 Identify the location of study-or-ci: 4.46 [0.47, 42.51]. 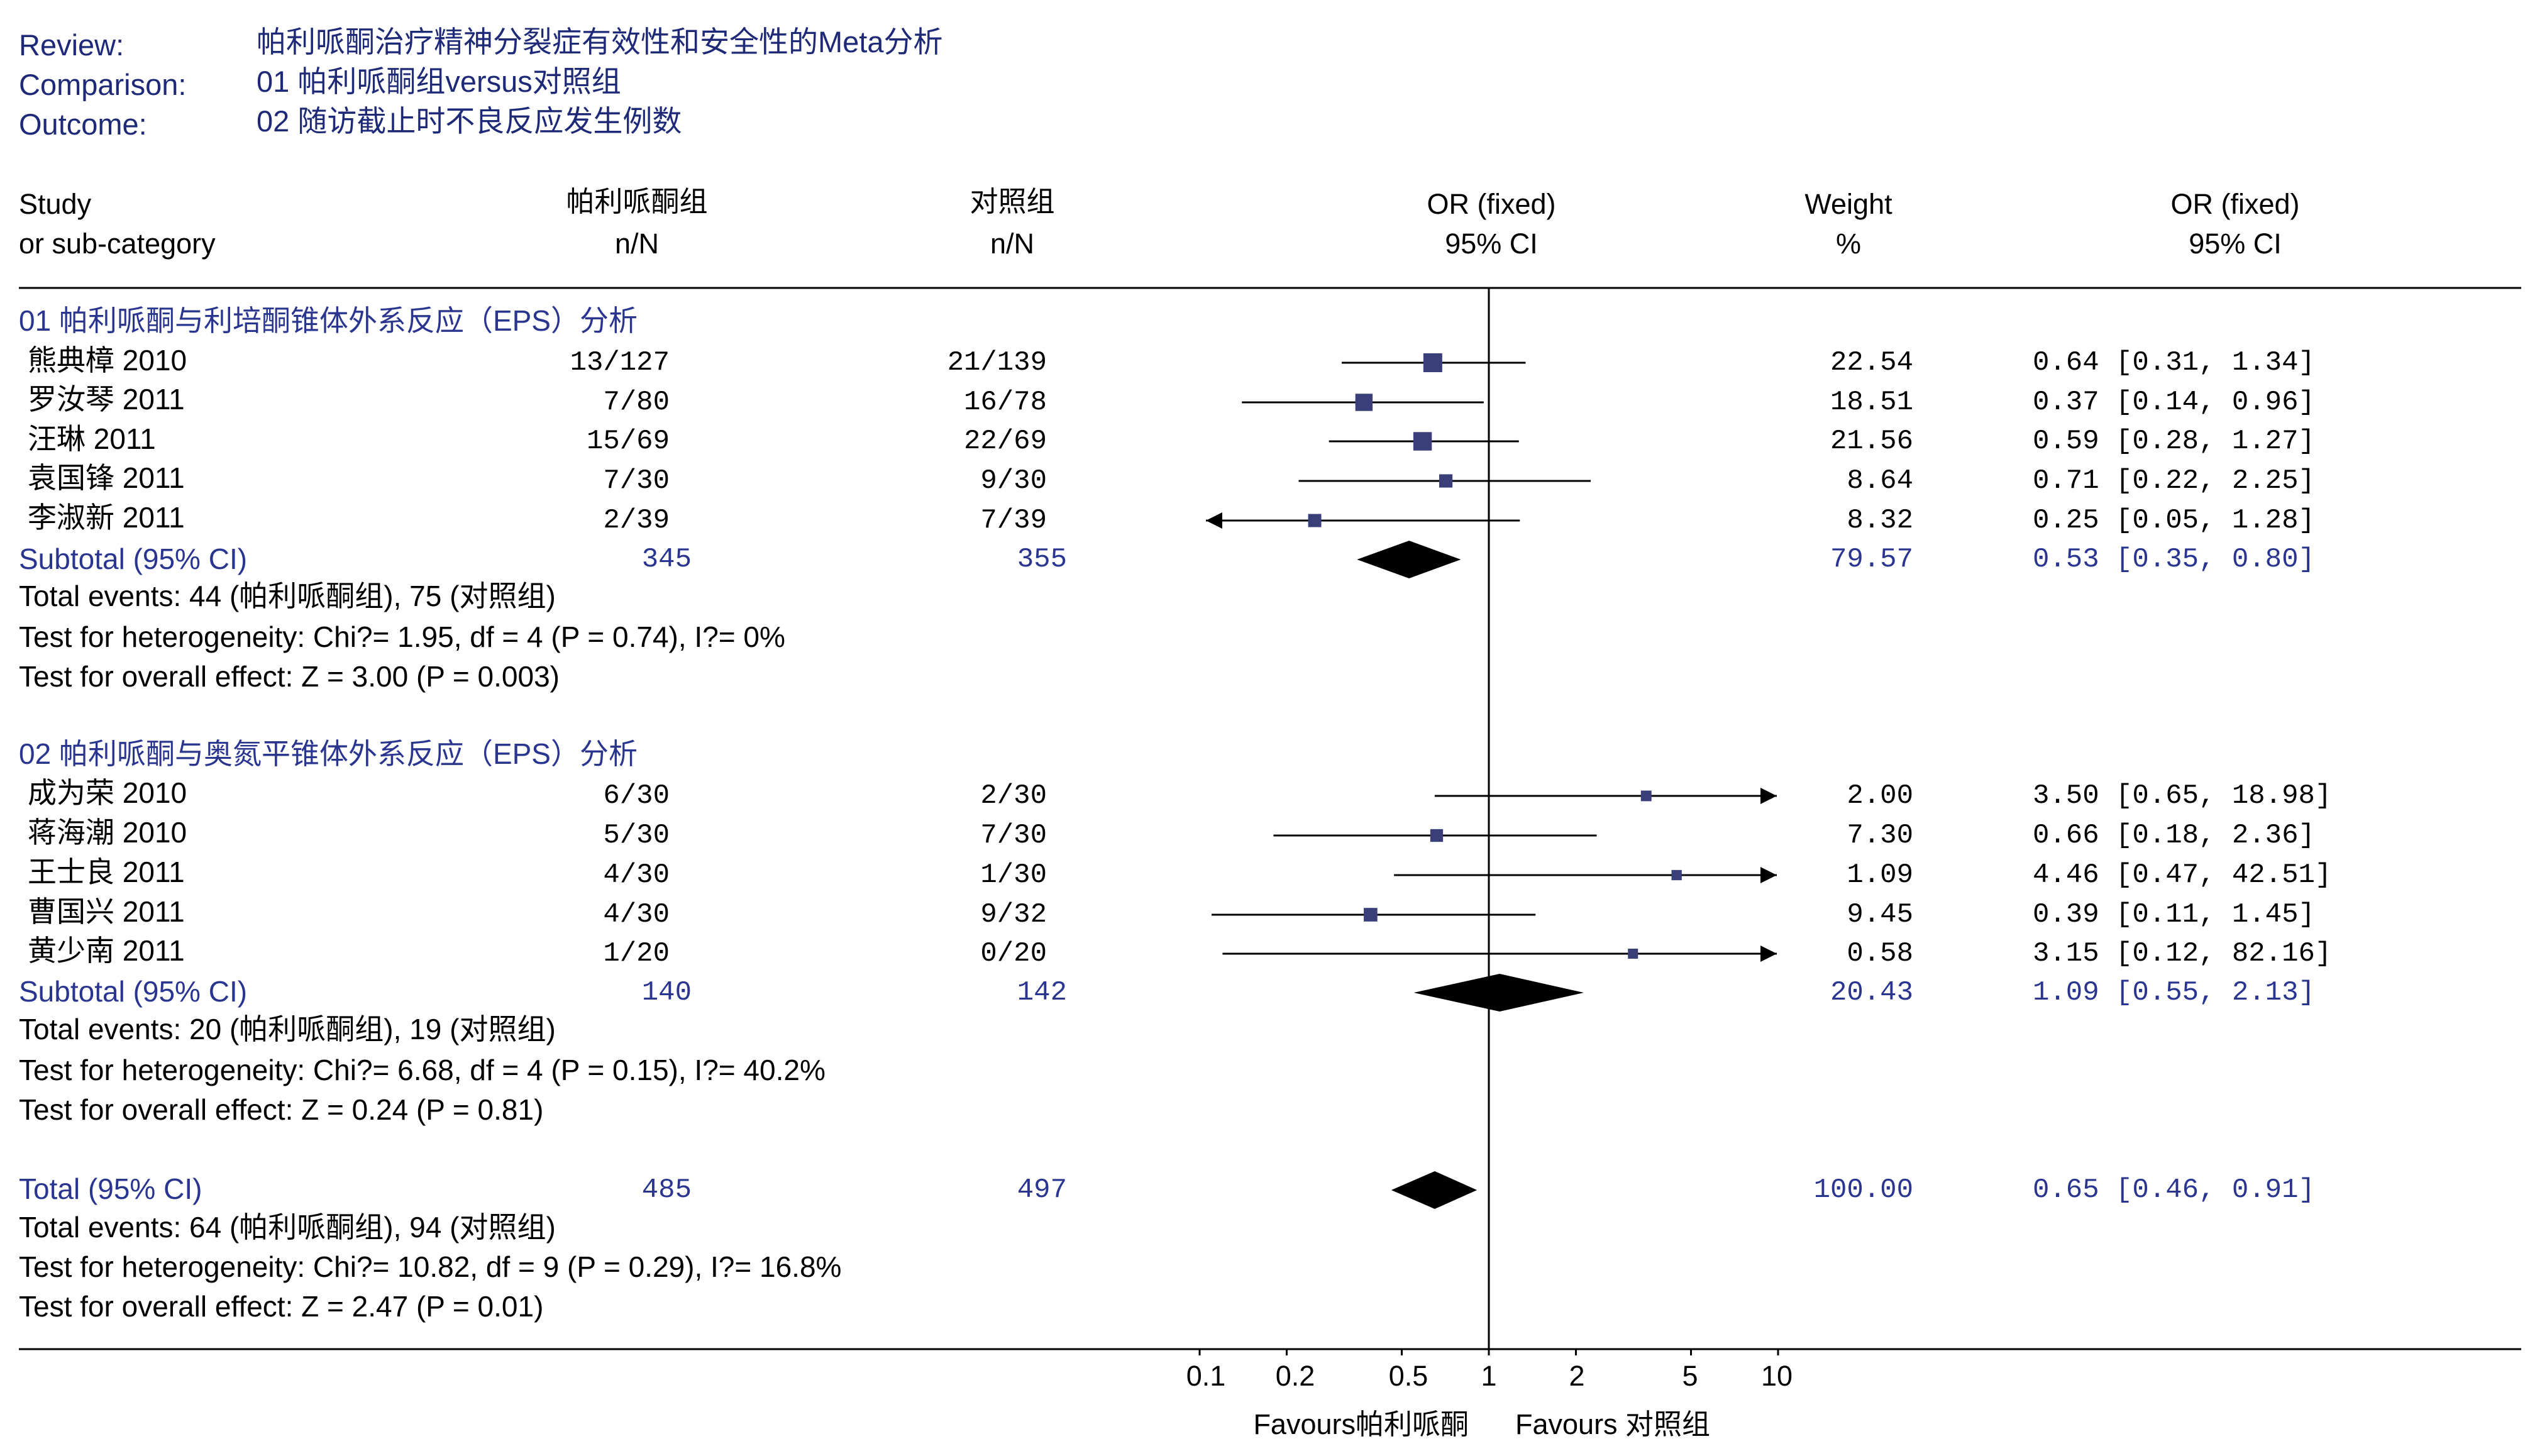
(2183, 875).